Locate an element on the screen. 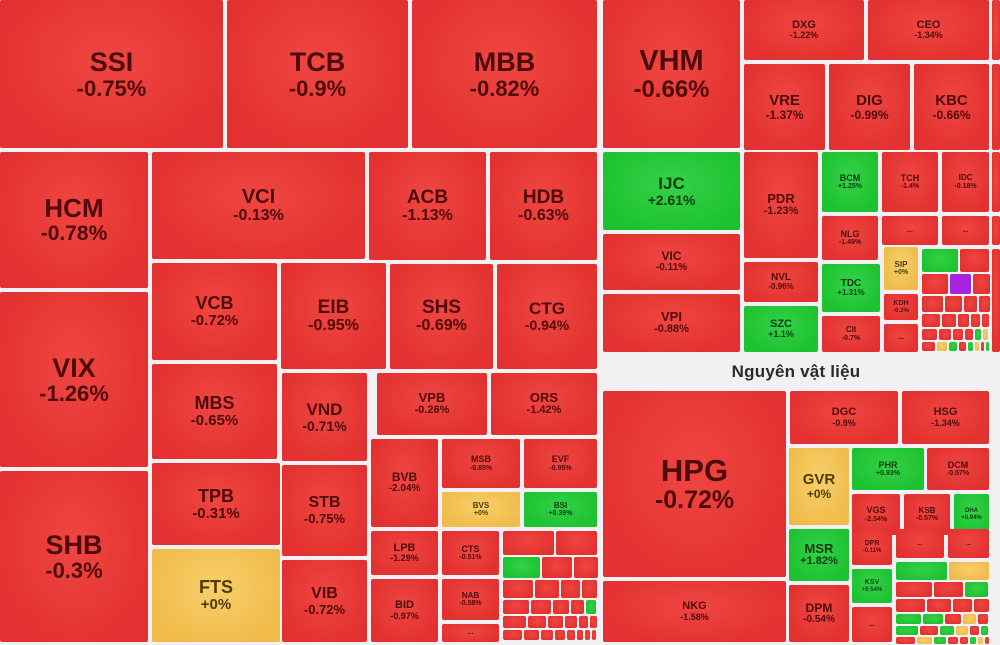 The height and width of the screenshot is (645, 1000). tile-vhm: VHM -0.66% is located at coordinates (671, 74).